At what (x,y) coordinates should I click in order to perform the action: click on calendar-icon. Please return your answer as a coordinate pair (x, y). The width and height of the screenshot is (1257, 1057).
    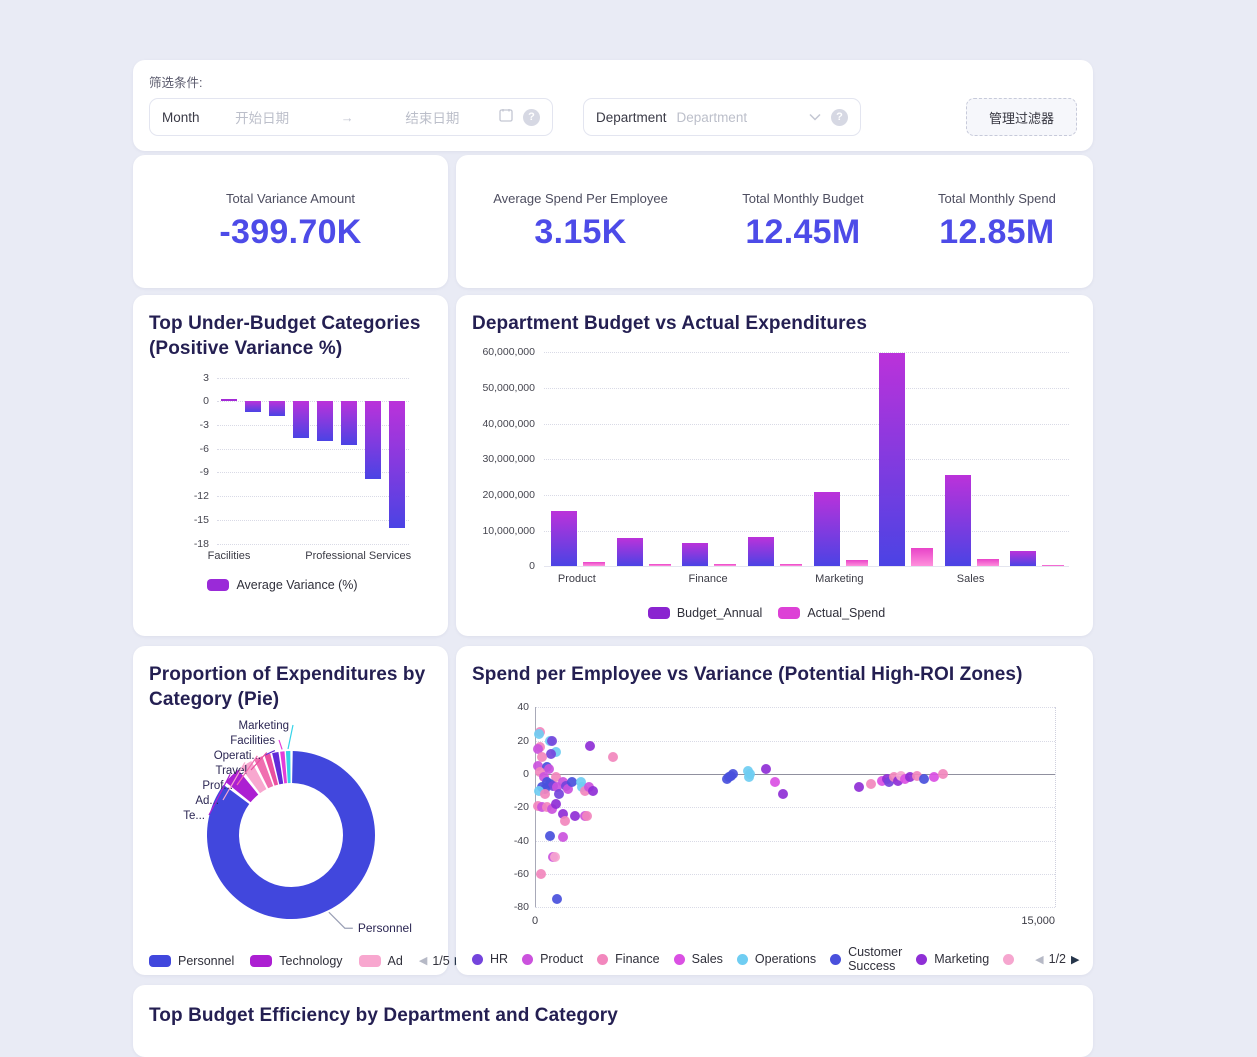
    Looking at the image, I should click on (506, 117).